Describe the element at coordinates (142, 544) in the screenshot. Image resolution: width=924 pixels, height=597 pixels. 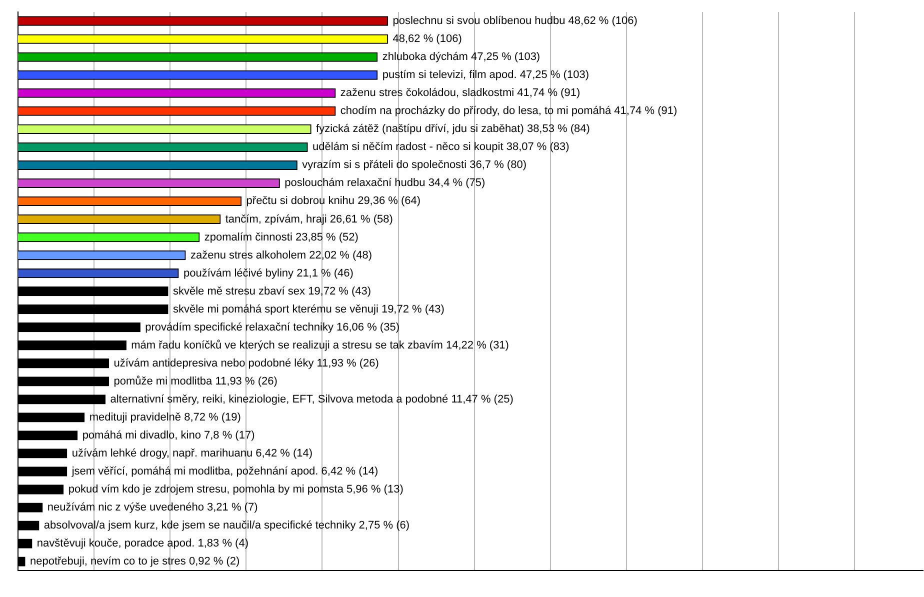
I see `data-label: navštěvuji kouče, poradce apod. 1,83 % (4)` at that location.